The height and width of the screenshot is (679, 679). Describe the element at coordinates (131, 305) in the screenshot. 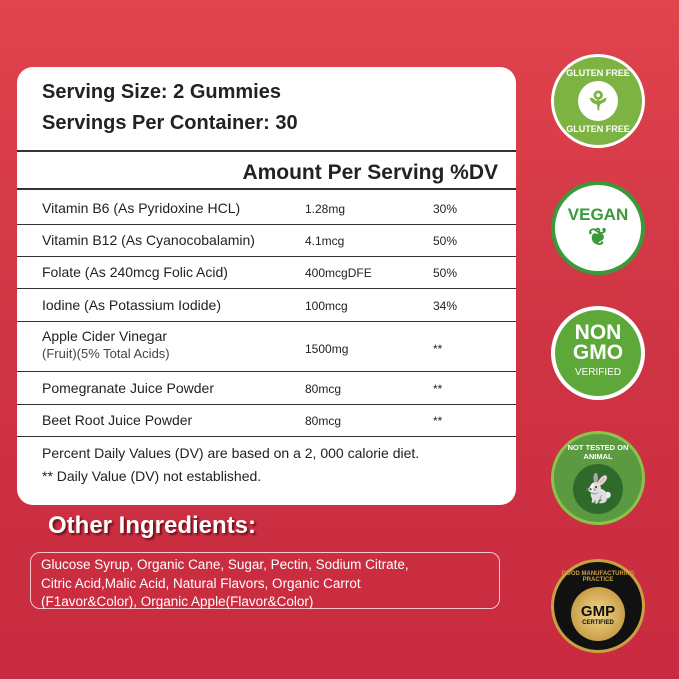

I see `nutrient-name: Iodine (As Potassium Iodide)` at that location.